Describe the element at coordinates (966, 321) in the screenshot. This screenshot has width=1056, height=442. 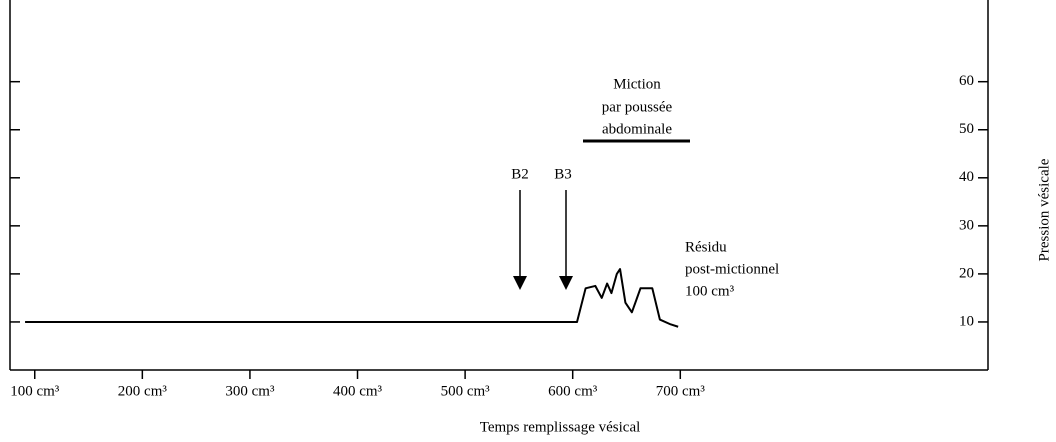
I see `y-tick-label: 10` at that location.